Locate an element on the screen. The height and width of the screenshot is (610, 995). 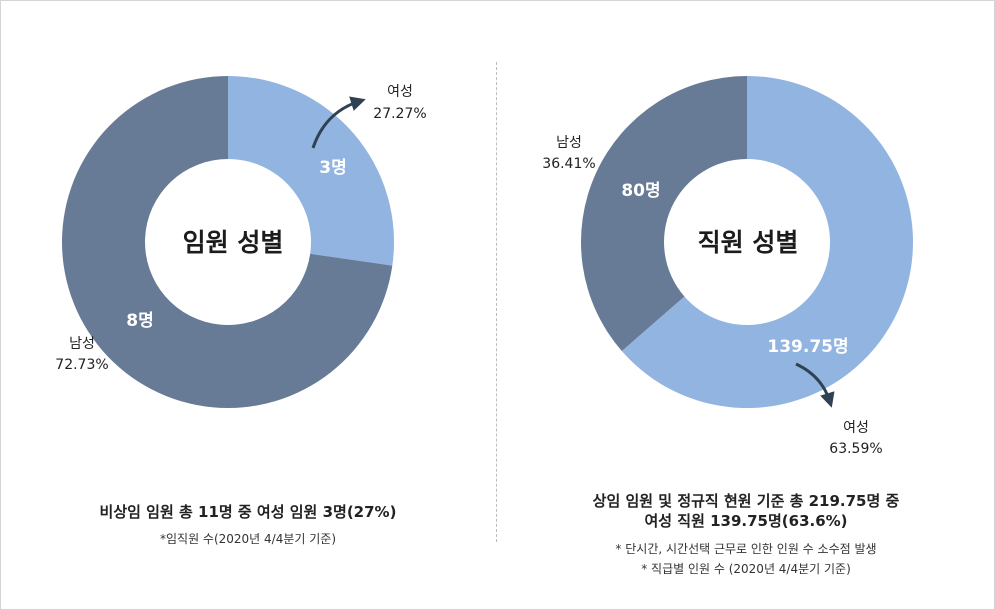
male-slice is located at coordinates (663, 214).